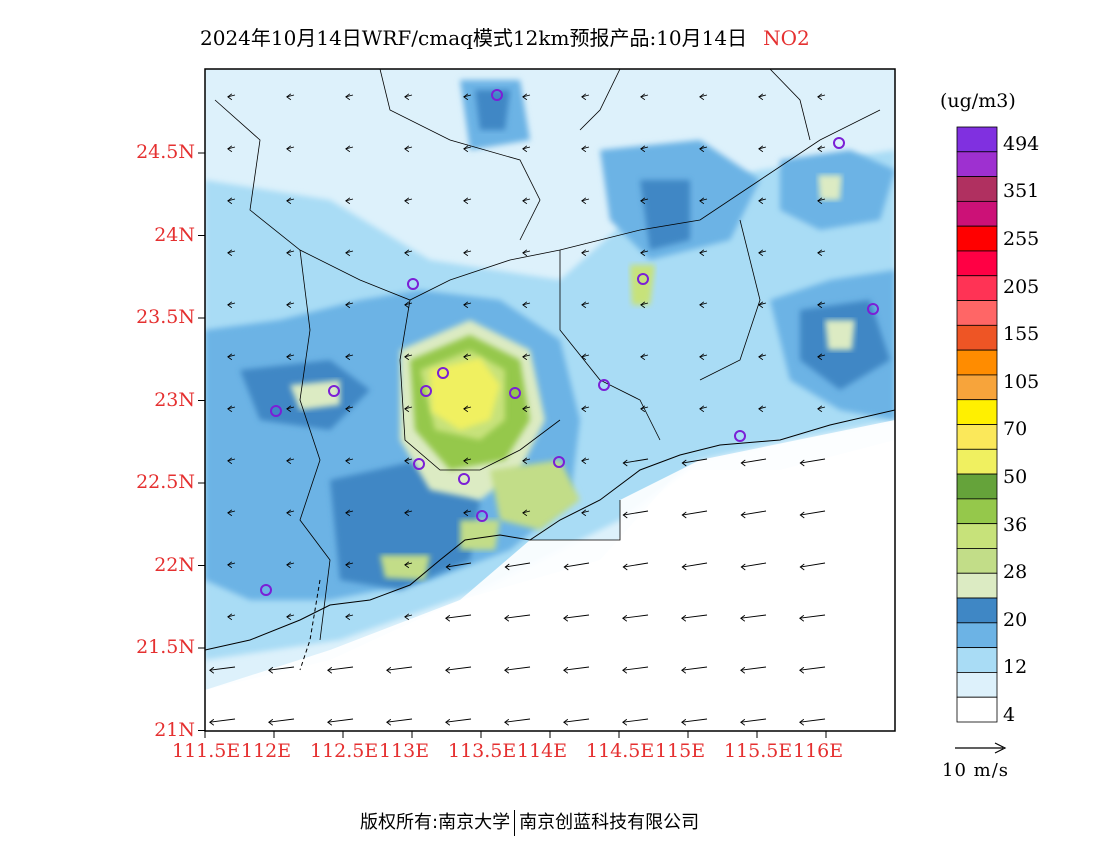 The height and width of the screenshot is (850, 1100). What do you see at coordinates (818, 751) in the screenshot?
I see `longitude-label: 116E` at bounding box center [818, 751].